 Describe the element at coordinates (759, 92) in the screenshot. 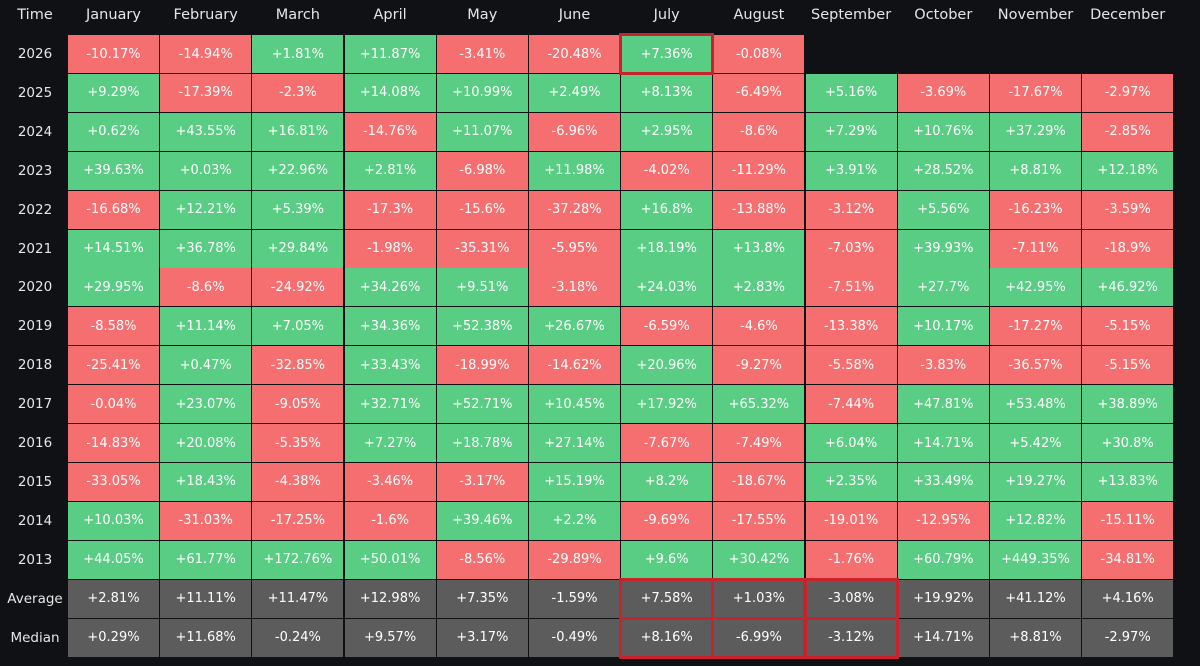

I see `return-cell: -6.49%` at that location.